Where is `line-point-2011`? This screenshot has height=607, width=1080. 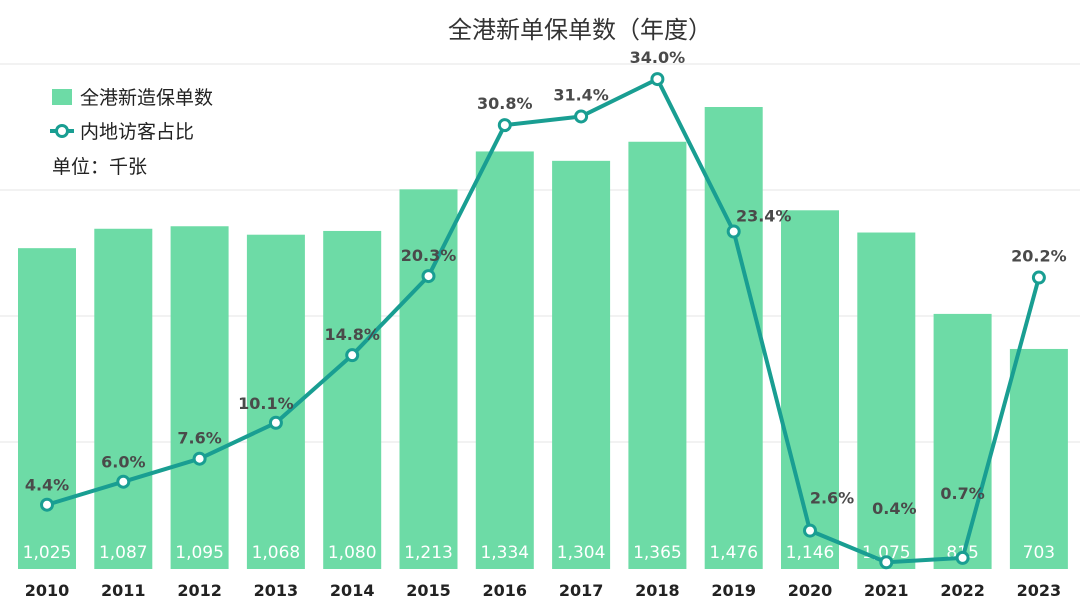 line-point-2011 is located at coordinates (123, 481).